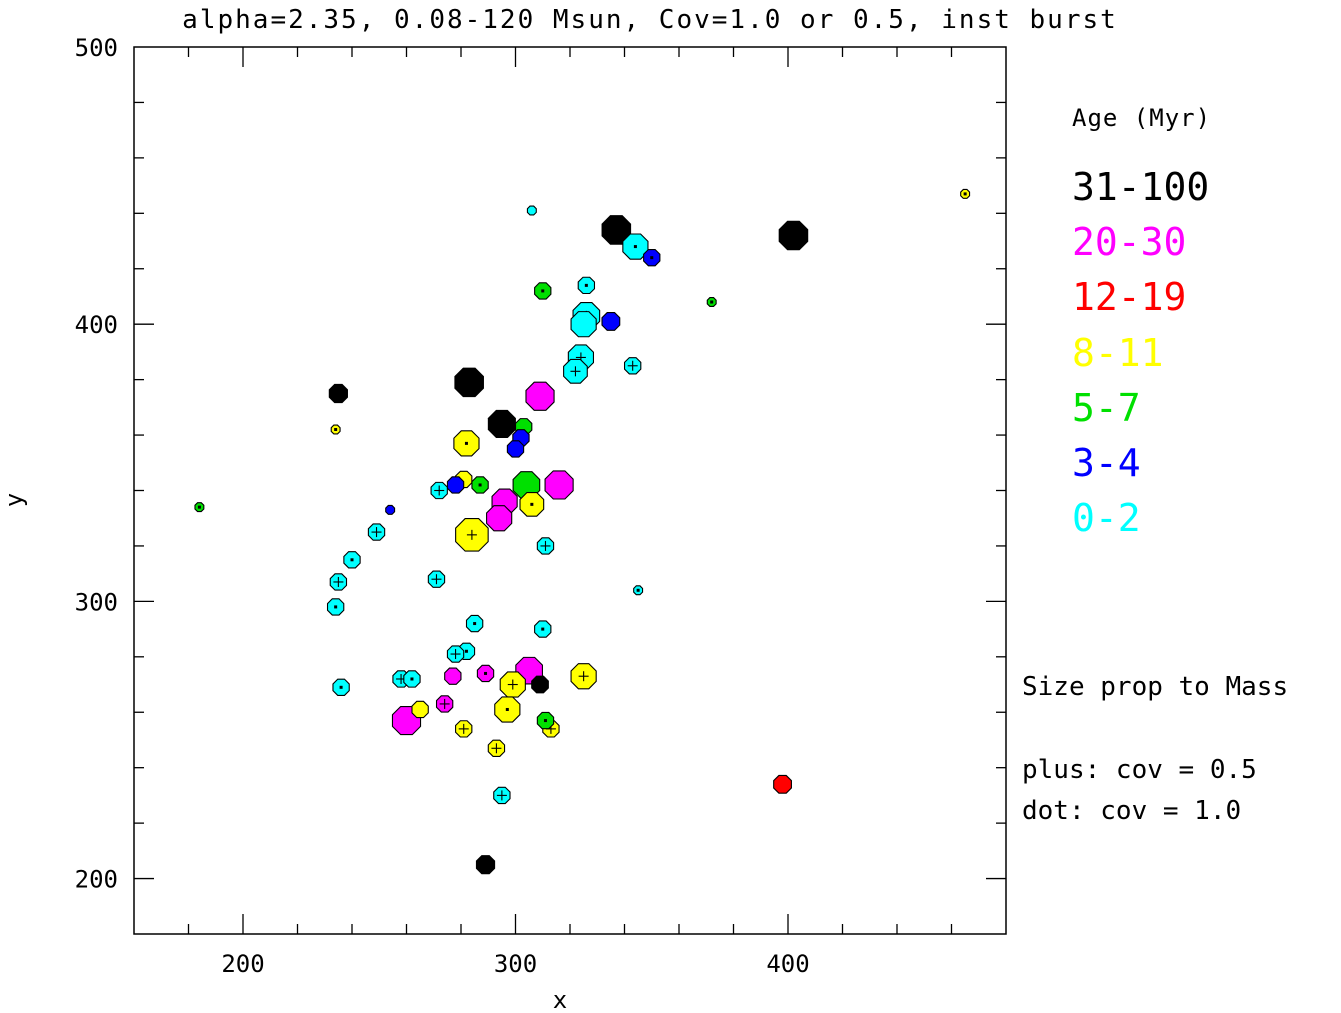  What do you see at coordinates (1106, 518) in the screenshot?
I see `legend-entry: 0-2` at bounding box center [1106, 518].